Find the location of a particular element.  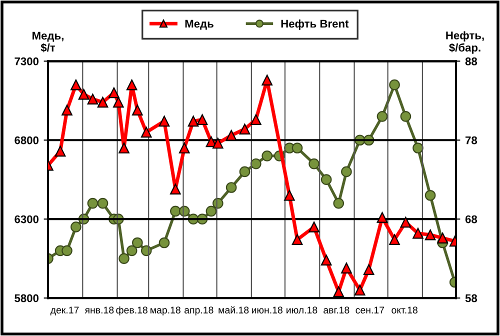

y2-tick-label: 68 is located at coordinates (471, 219).